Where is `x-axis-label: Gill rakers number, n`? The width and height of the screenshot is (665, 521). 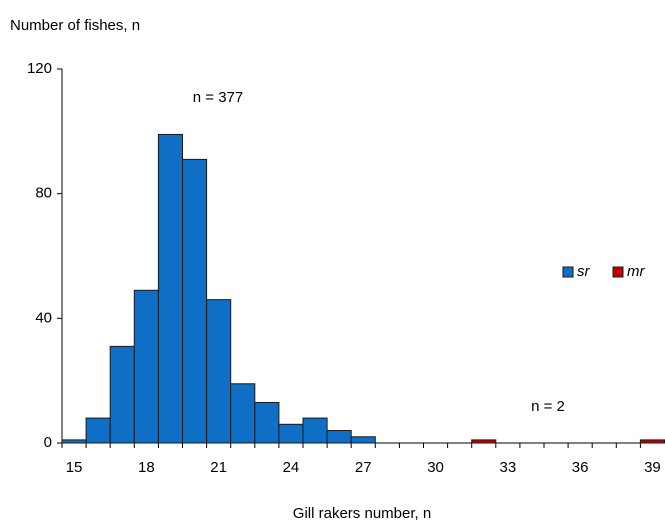 x-axis-label: Gill rakers number, n is located at coordinates (362, 513).